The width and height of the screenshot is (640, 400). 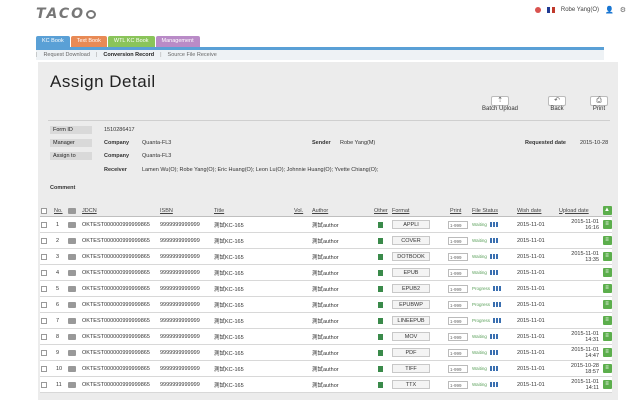 I want to click on tab-management: Management, so click(x=177, y=41).